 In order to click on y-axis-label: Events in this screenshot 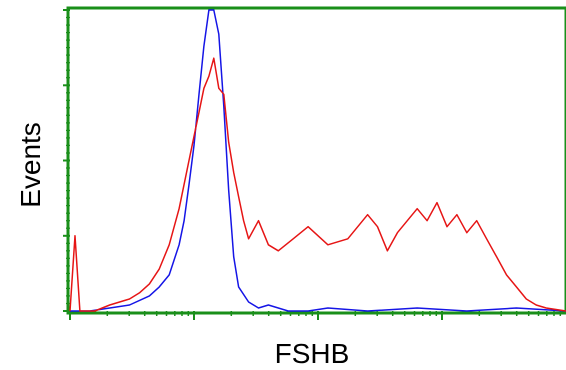, I will do `click(30, 165)`.